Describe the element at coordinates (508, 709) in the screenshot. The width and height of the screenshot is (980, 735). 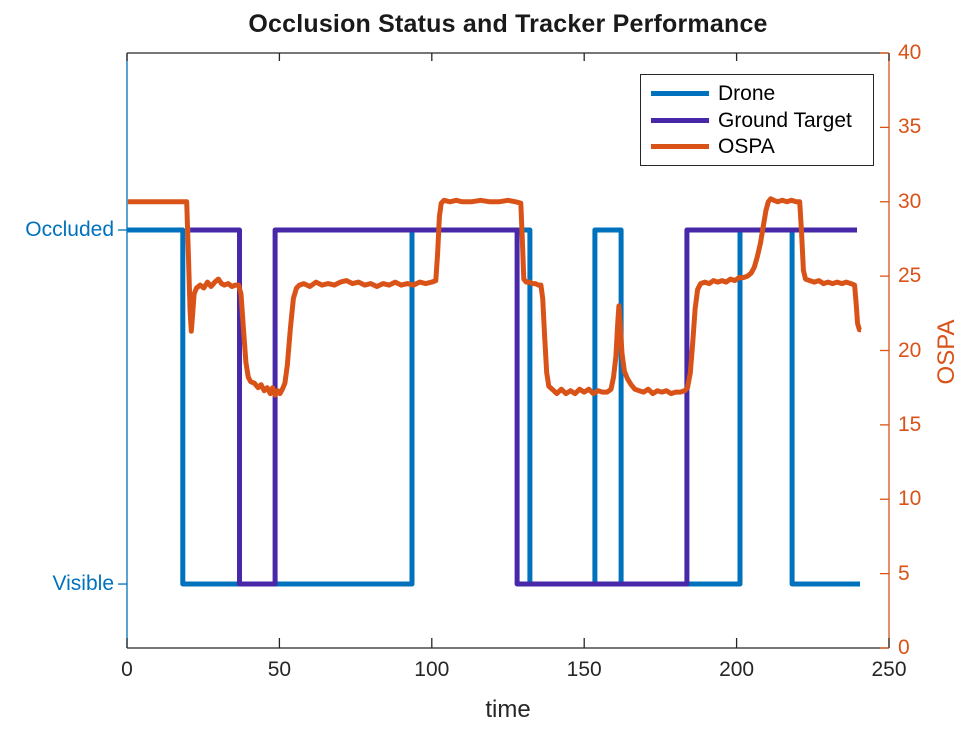
I see `x-axis-label: time` at that location.